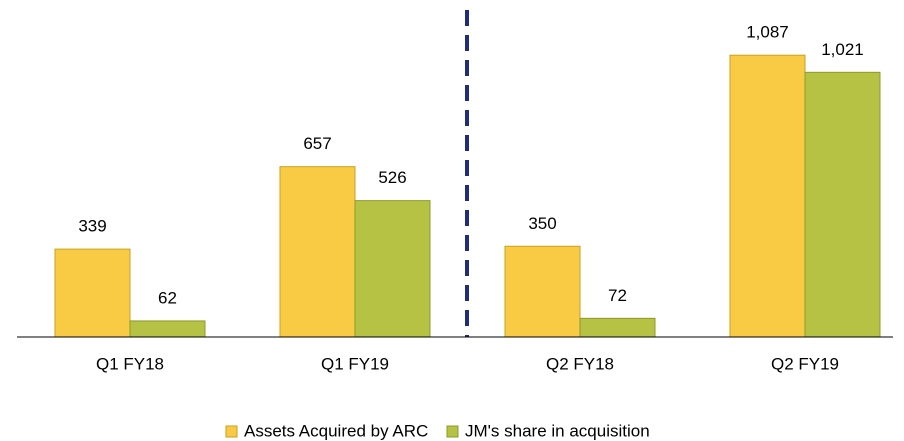 The width and height of the screenshot is (904, 441). Describe the element at coordinates (336, 430) in the screenshot. I see `legend-label: Assets Acquired by ARC` at that location.